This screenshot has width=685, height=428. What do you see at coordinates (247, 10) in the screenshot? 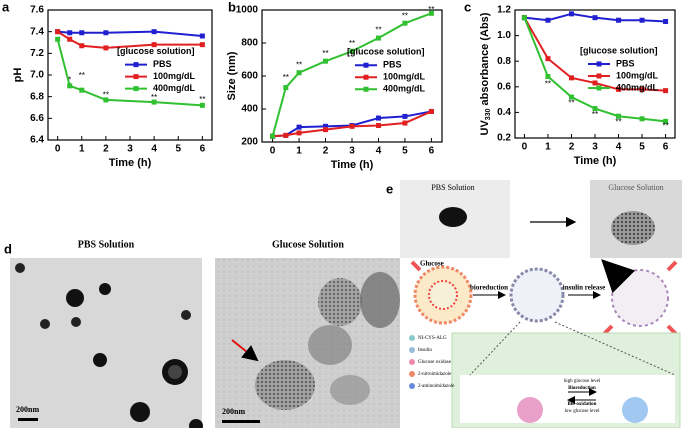
I see `y-tick-label: 1000` at bounding box center [247, 10].